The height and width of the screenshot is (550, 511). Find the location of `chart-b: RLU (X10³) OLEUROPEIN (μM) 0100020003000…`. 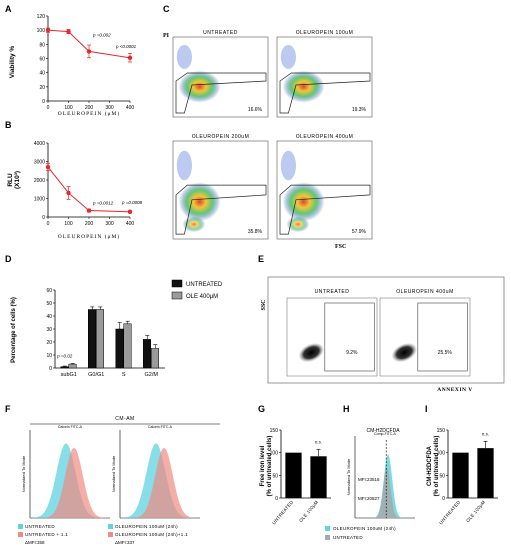

chart-b: RLU (X10³) OLEUROPEIN (μM) 0100020003000… is located at coordinates (75, 190).